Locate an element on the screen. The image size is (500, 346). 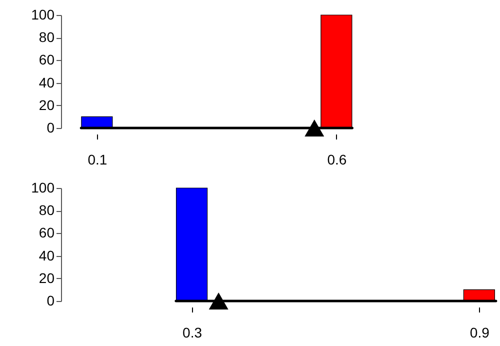
x-tick-label: 0.3 is located at coordinates (192, 332).